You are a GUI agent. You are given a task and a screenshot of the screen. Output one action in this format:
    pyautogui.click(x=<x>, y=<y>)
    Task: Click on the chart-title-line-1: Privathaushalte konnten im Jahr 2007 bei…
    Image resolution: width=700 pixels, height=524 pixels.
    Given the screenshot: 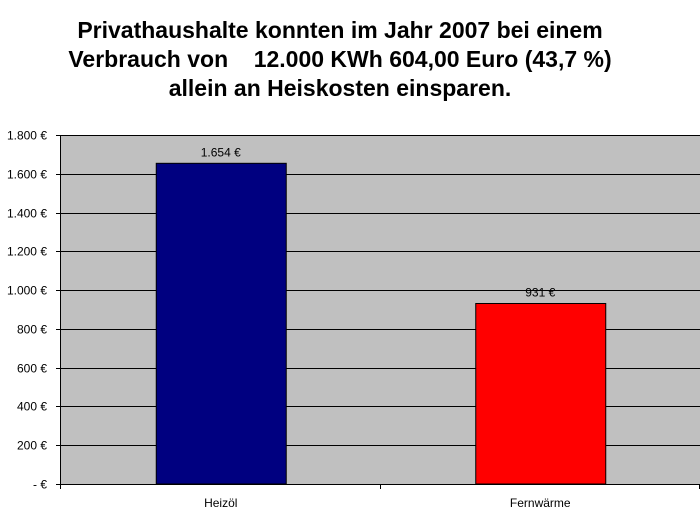 What is the action you would take?
    pyautogui.click(x=340, y=30)
    